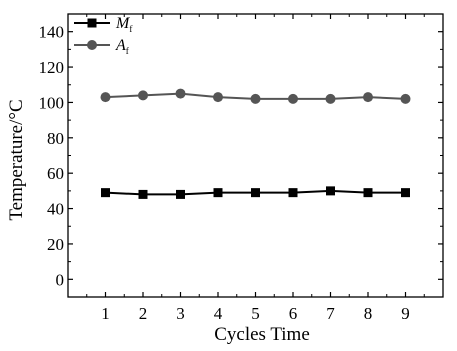  What do you see at coordinates (52, 67) in the screenshot?
I see `y-tick-label: 120` at bounding box center [52, 67].